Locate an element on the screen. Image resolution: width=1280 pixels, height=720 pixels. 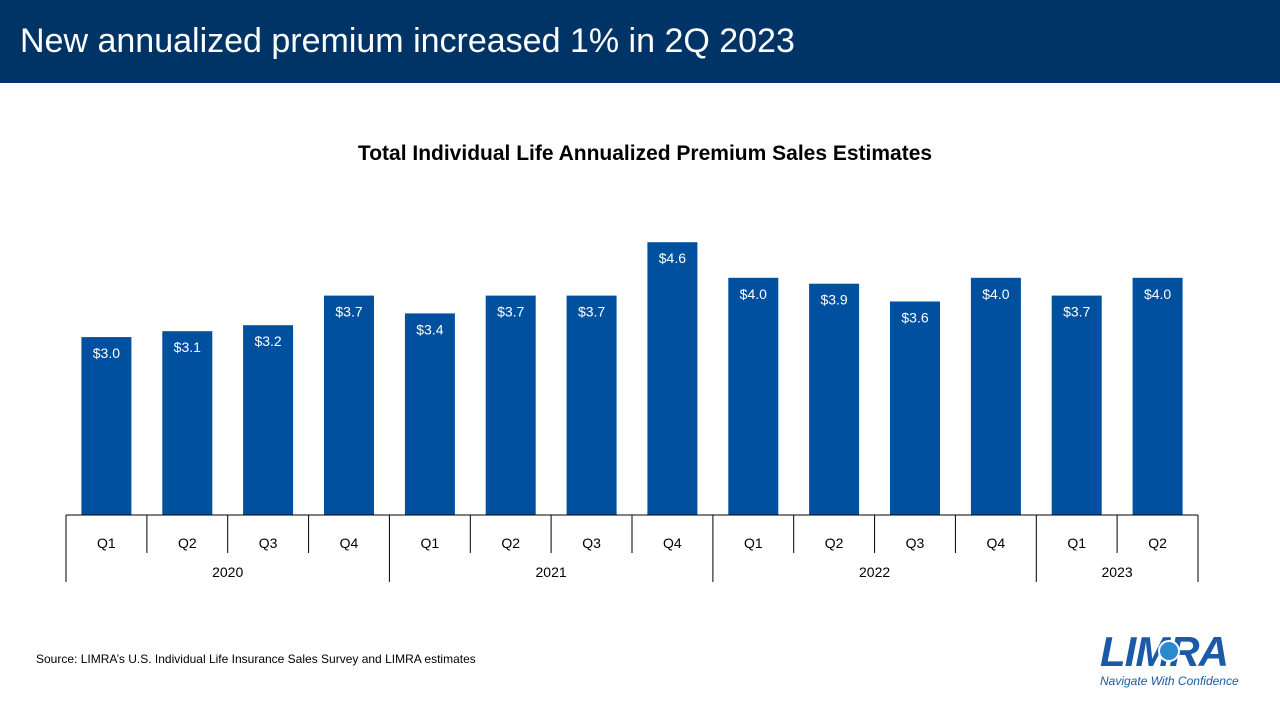
group-label: 2022 is located at coordinates (874, 572).